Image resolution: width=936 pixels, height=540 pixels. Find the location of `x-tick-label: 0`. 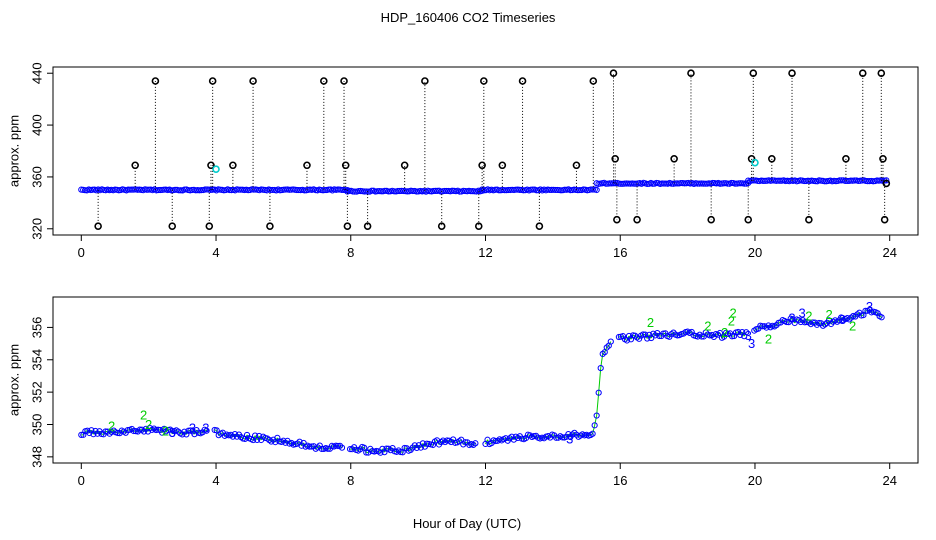

x-tick-label: 0 is located at coordinates (81, 480).